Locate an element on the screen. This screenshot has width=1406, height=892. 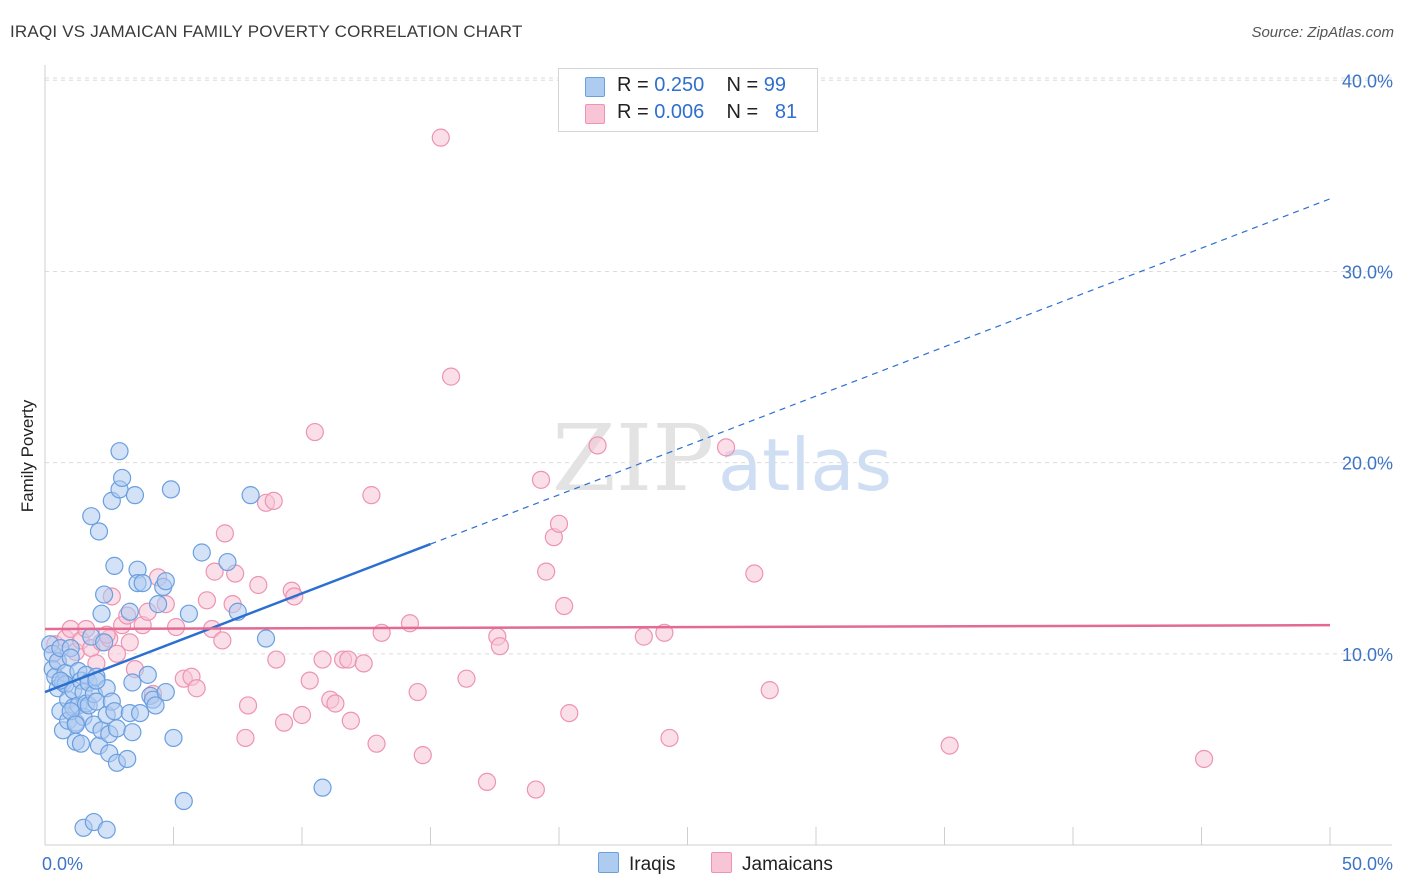
iraqis-trend-line is located at coordinates (237, 618).